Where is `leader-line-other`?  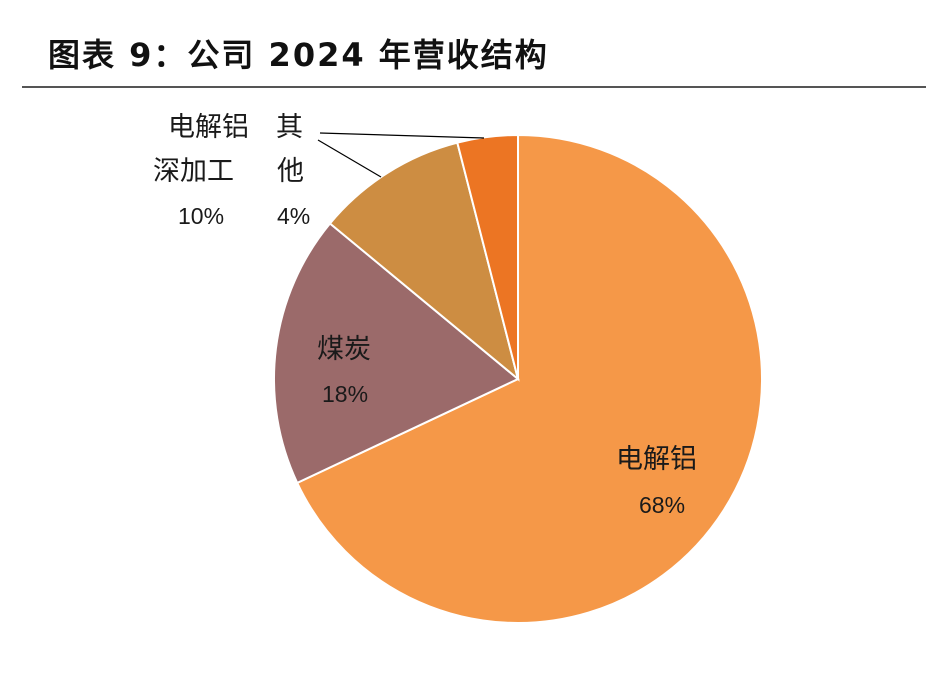 leader-line-other is located at coordinates (402, 135).